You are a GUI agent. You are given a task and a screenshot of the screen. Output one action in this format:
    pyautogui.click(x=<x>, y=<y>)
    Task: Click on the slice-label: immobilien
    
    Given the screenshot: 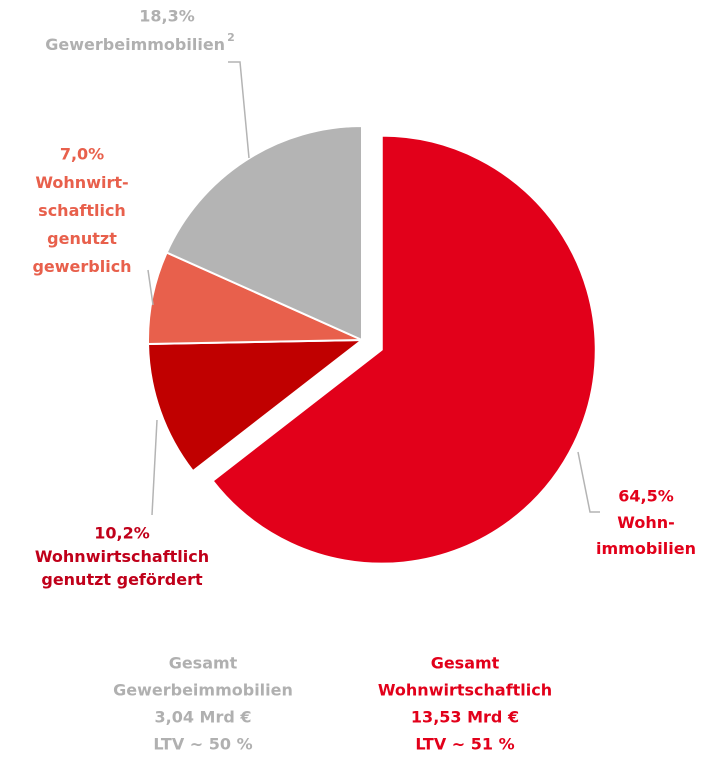 What is the action you would take?
    pyautogui.click(x=646, y=548)
    